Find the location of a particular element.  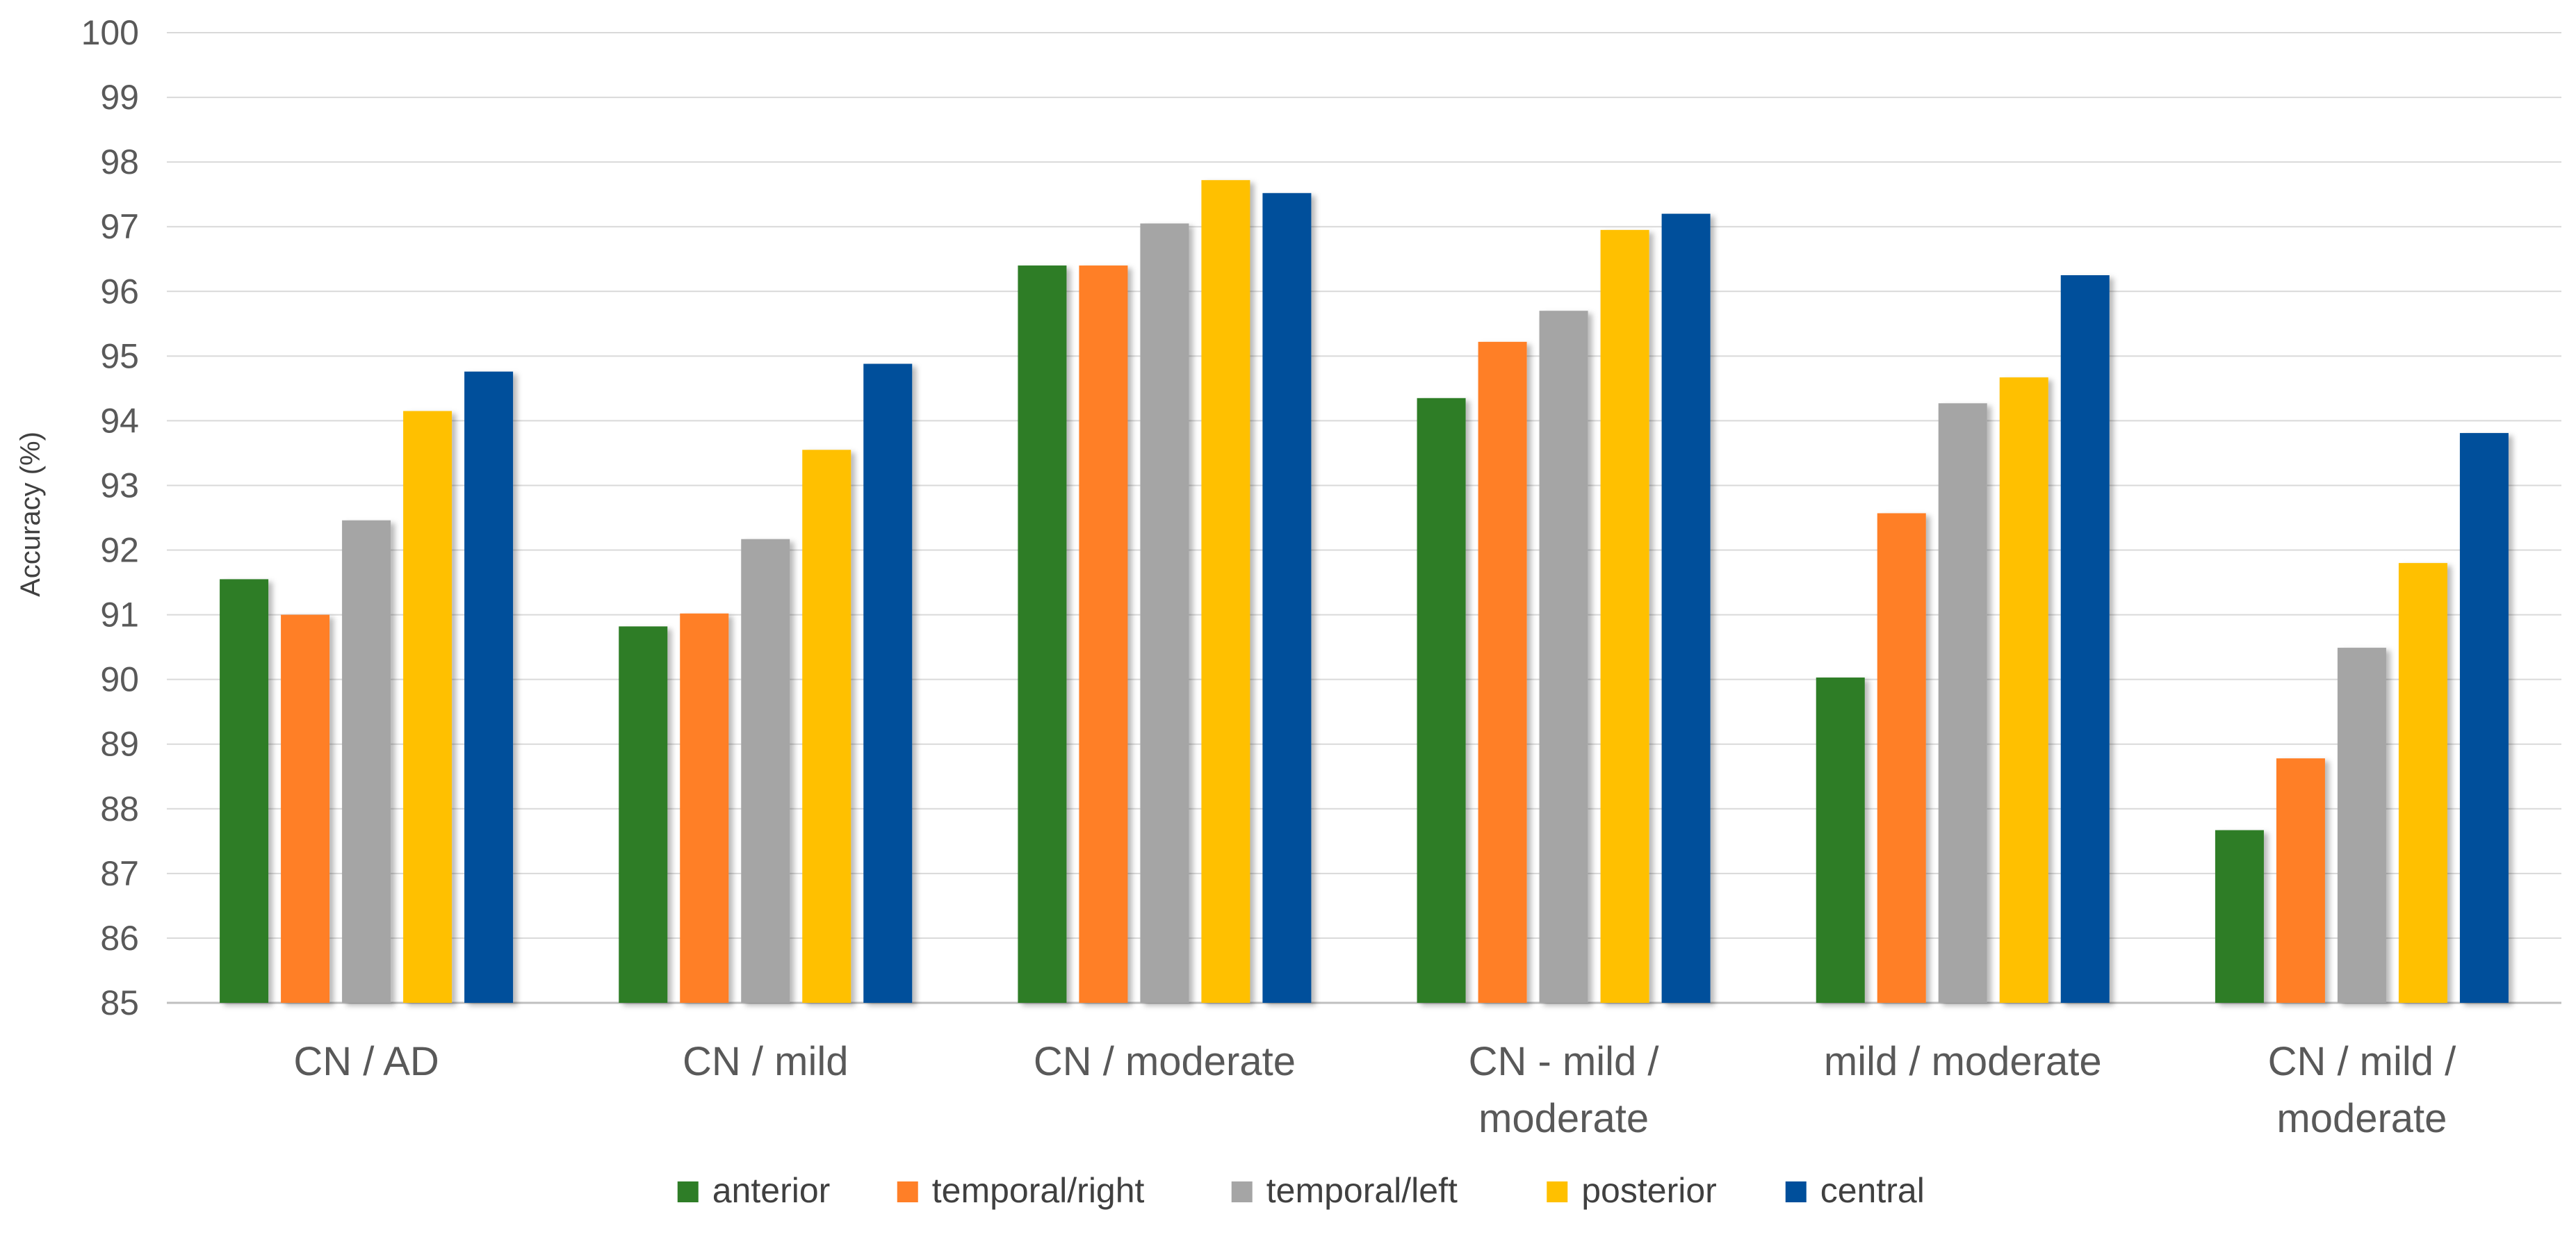

y-tick-label: 98 is located at coordinates (119, 161).